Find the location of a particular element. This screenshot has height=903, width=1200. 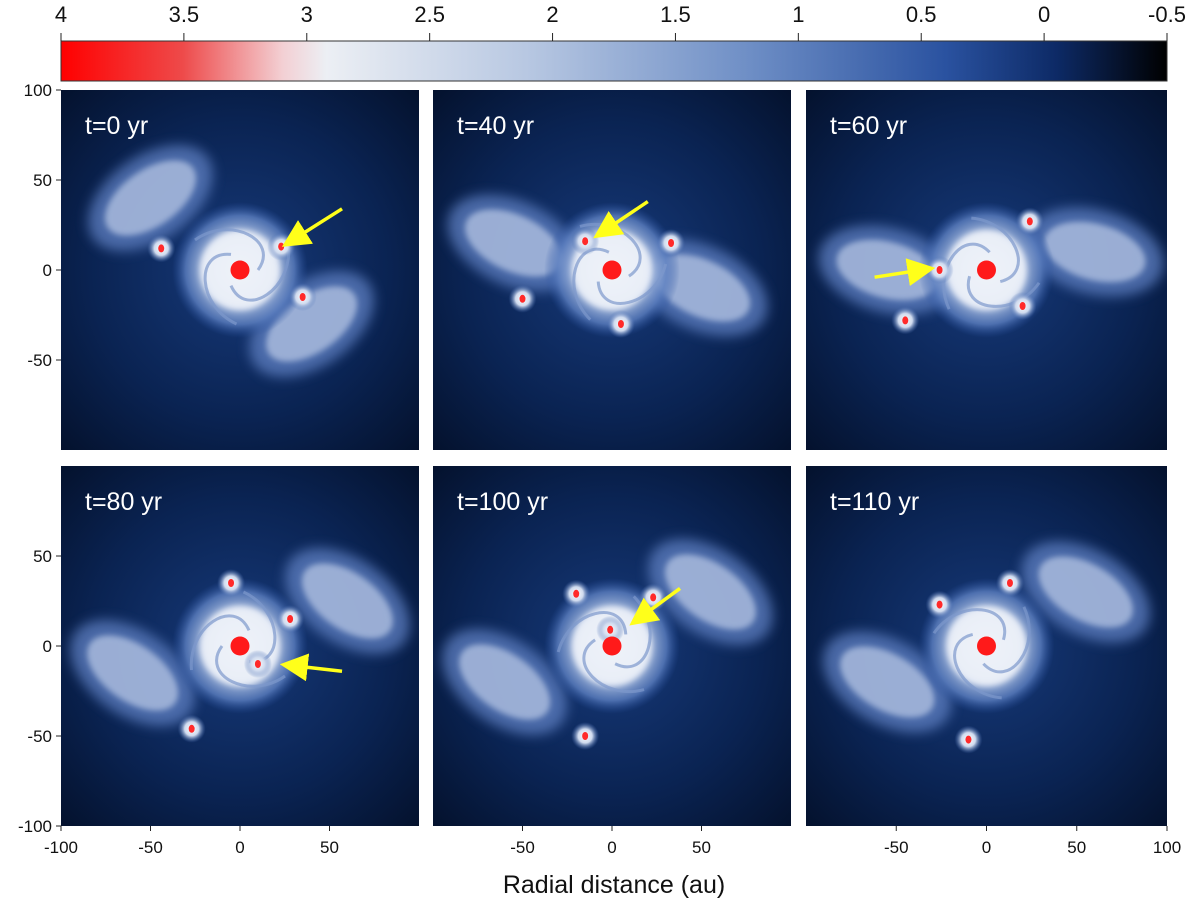

panel: t=100 yr is located at coordinates (612, 646).